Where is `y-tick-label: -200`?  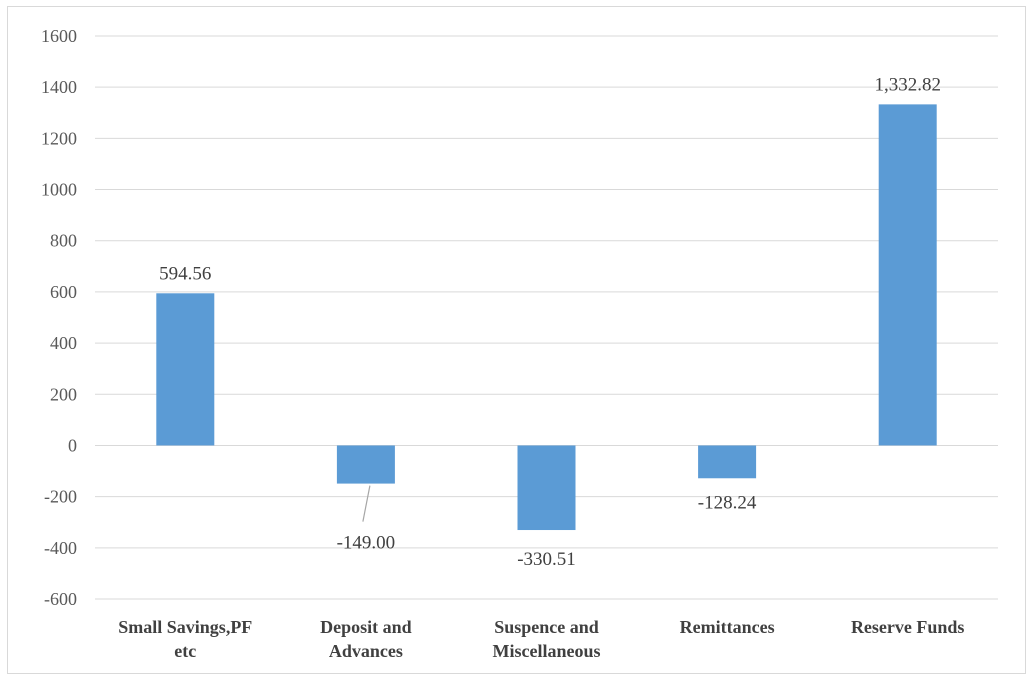
y-tick-label: -200 is located at coordinates (60, 497).